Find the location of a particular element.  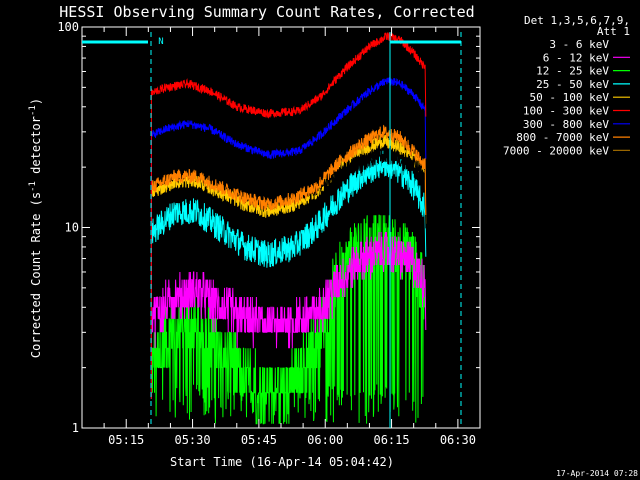

y-tick-label: 1 is located at coordinates (75, 428).